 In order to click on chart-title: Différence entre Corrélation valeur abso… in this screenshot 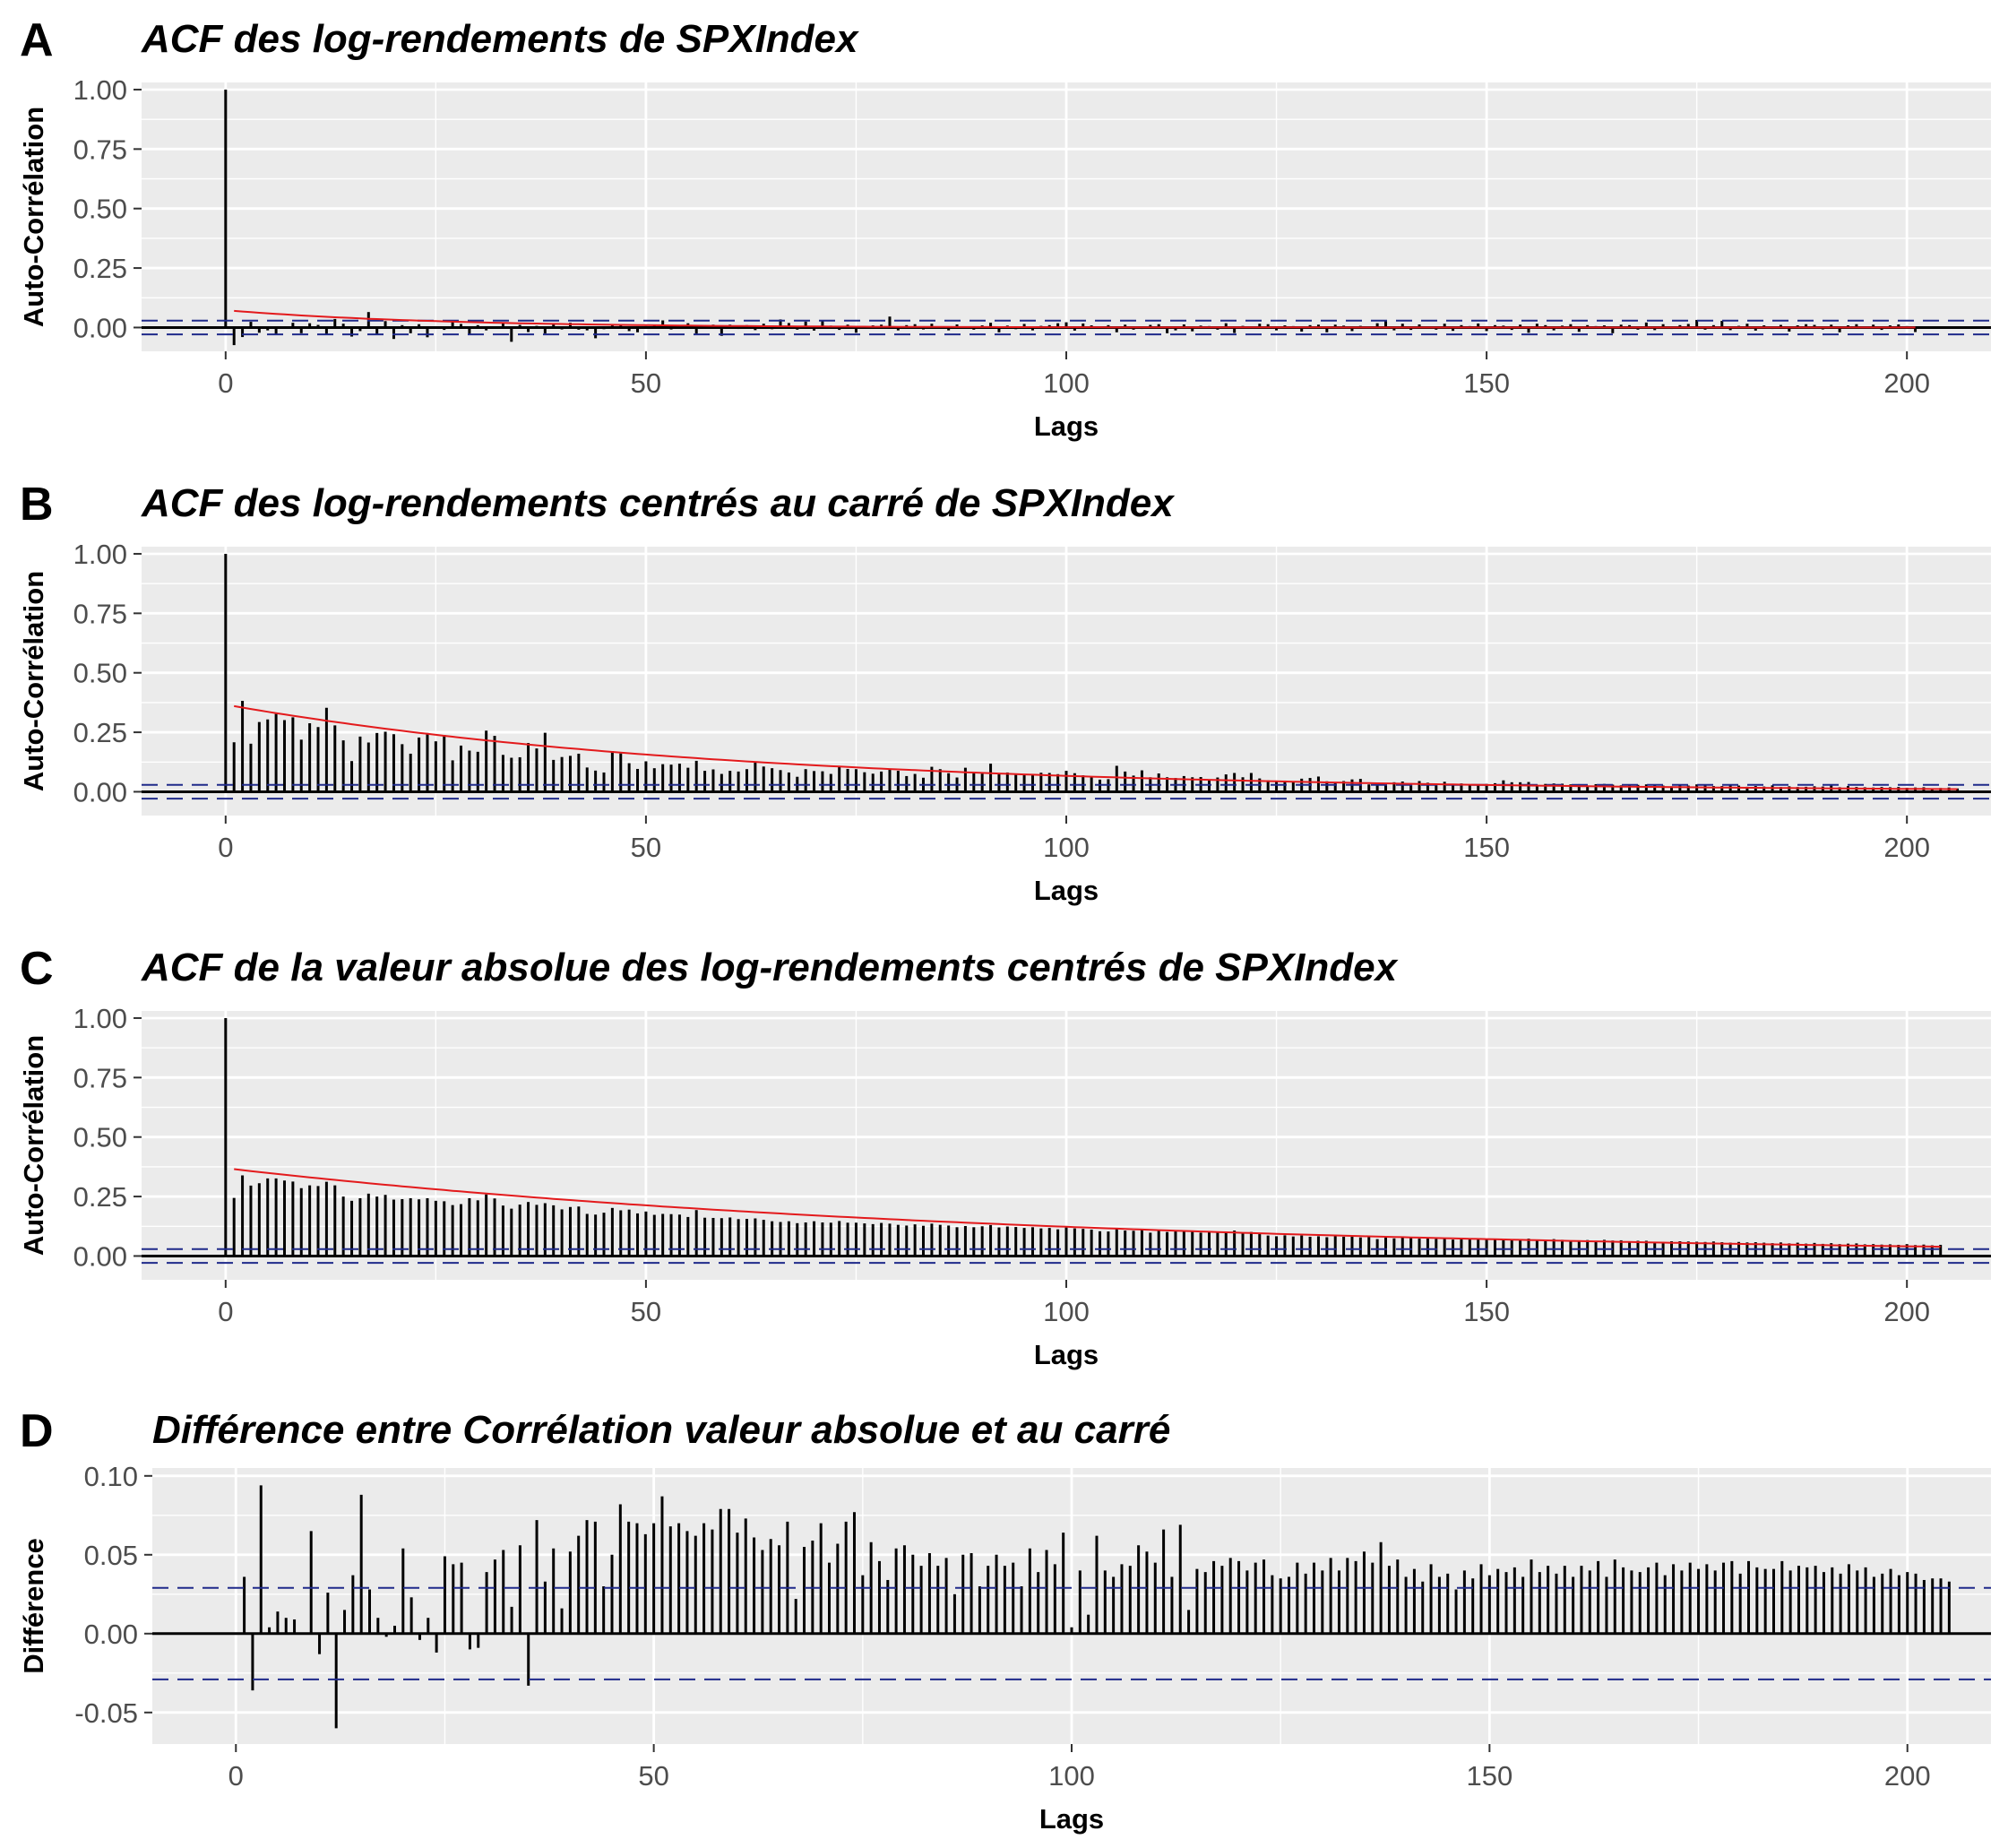, I will do `click(661, 1430)`.